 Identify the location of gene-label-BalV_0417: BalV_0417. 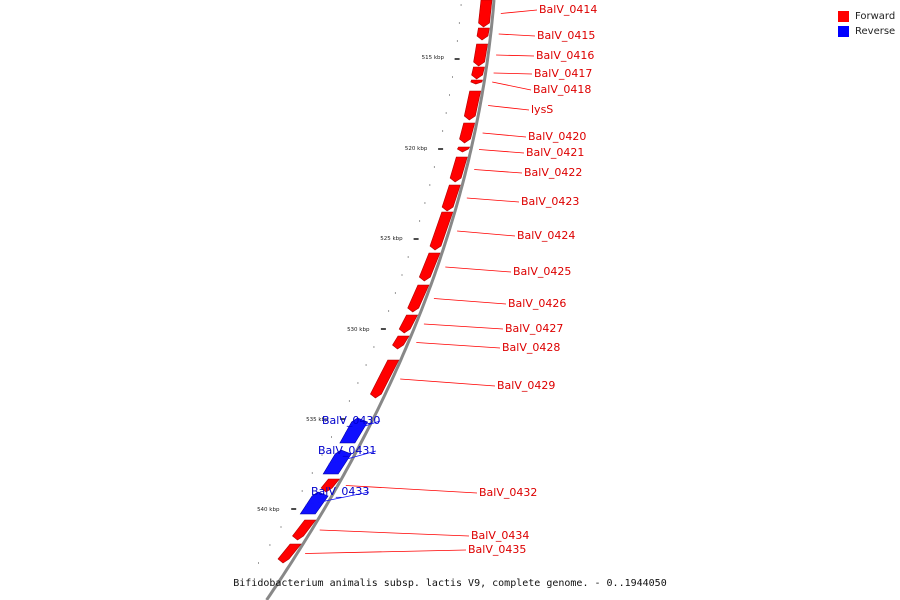
(563, 73).